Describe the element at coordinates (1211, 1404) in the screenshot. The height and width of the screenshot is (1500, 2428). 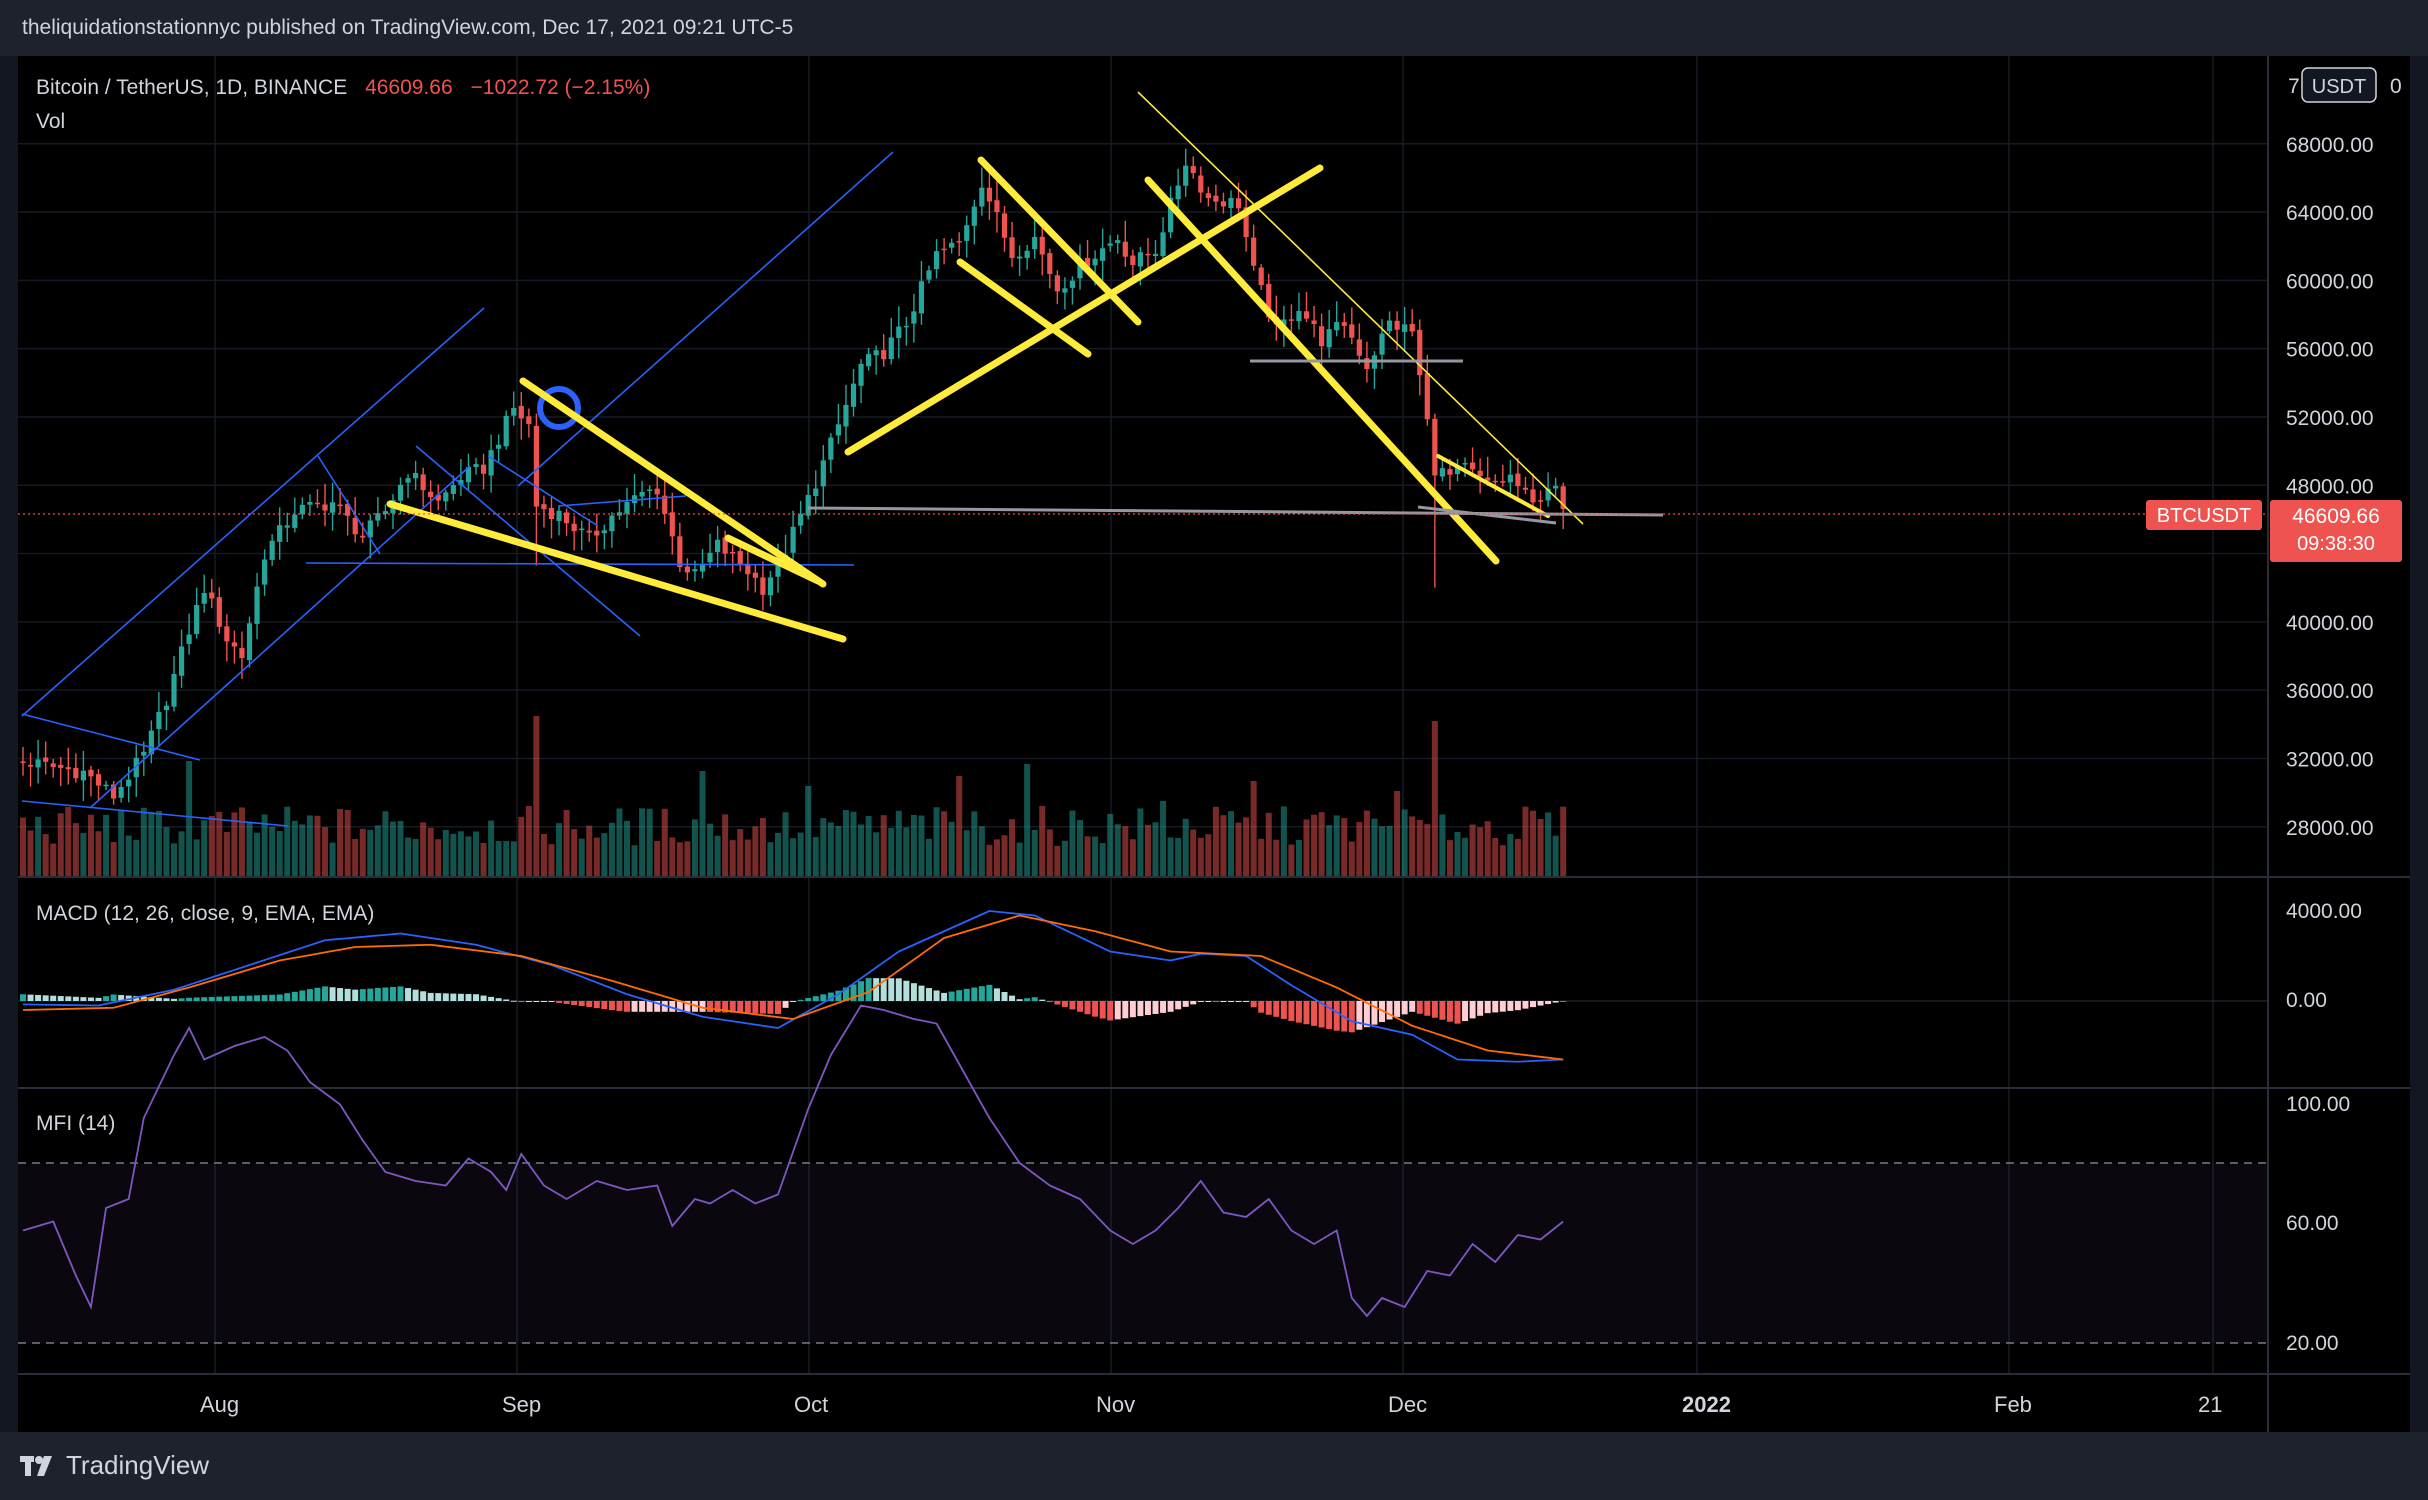
I see `time-axis: Aug Sep Oct Nov Dec 2022 Feb 21` at that location.